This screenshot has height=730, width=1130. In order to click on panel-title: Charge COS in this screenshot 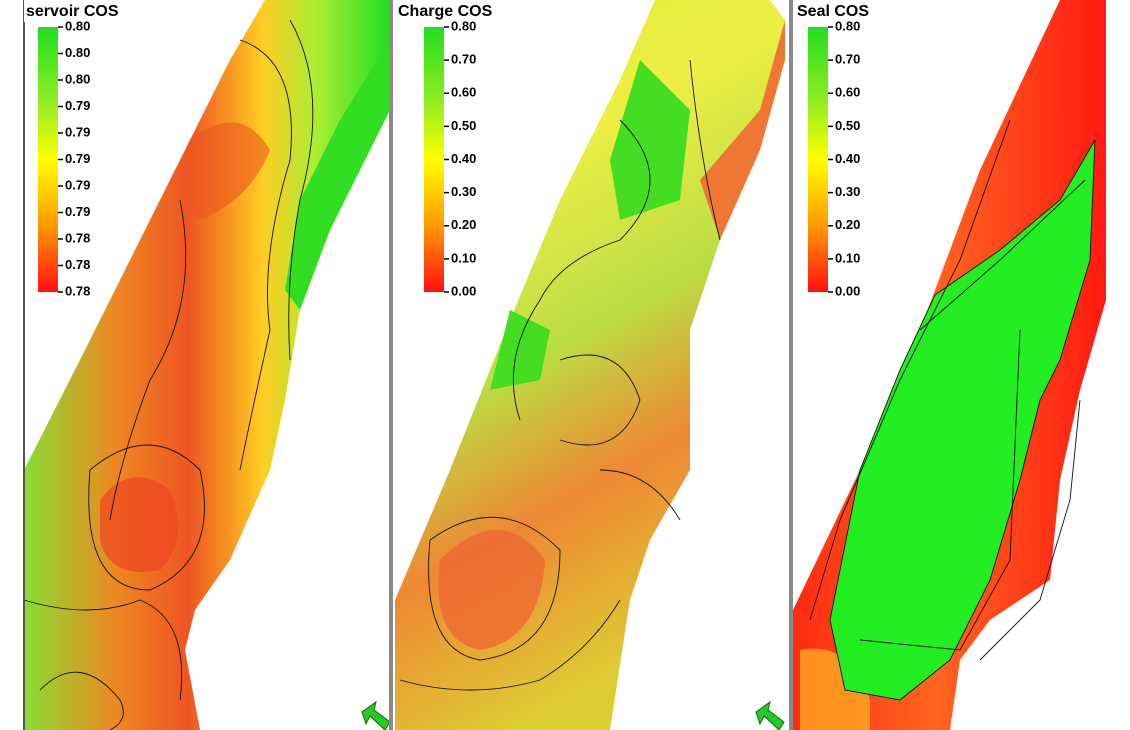, I will do `click(445, 11)`.